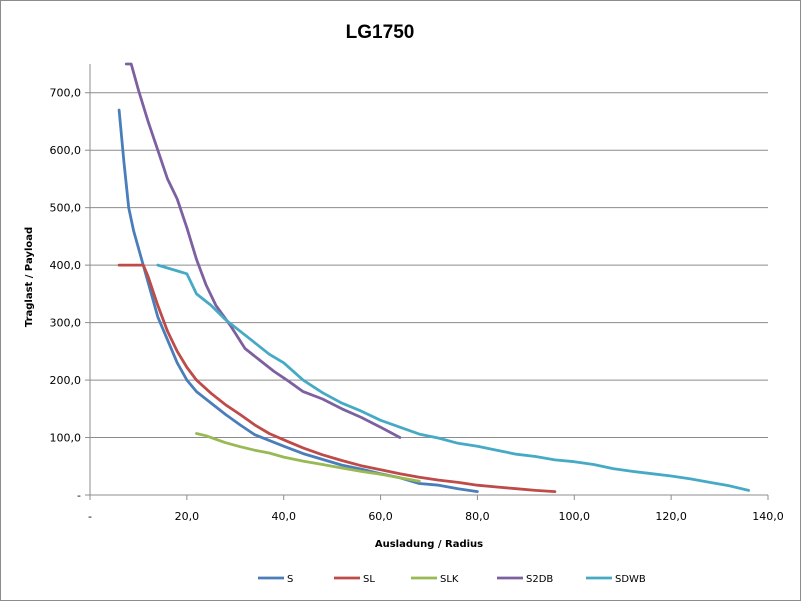 The width and height of the screenshot is (801, 601). What do you see at coordinates (630, 579) in the screenshot?
I see `legend-label-sdwb: SDWB` at bounding box center [630, 579].